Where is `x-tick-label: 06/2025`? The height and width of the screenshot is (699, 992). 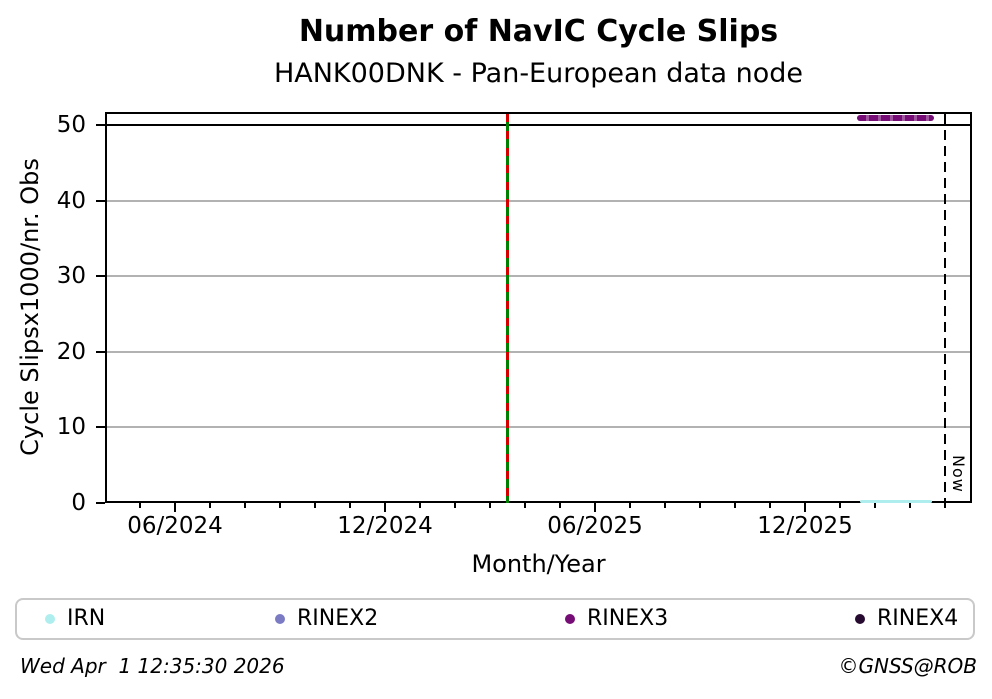
x-tick-label: 06/2025 is located at coordinates (595, 526).